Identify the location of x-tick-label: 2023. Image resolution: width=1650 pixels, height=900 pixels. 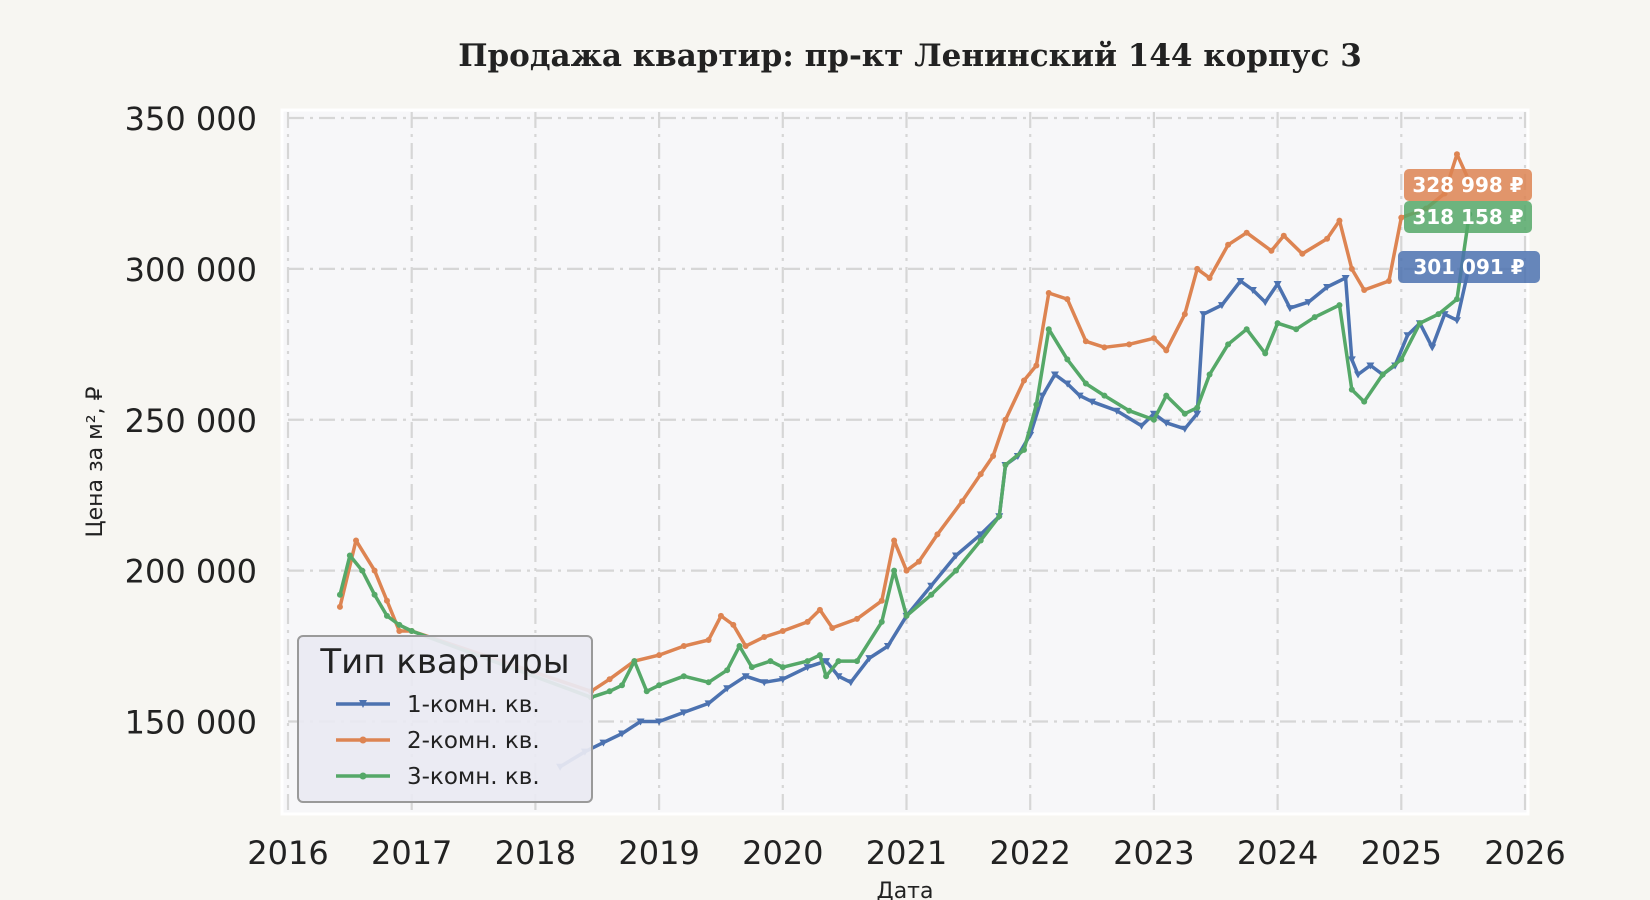
(1153, 853).